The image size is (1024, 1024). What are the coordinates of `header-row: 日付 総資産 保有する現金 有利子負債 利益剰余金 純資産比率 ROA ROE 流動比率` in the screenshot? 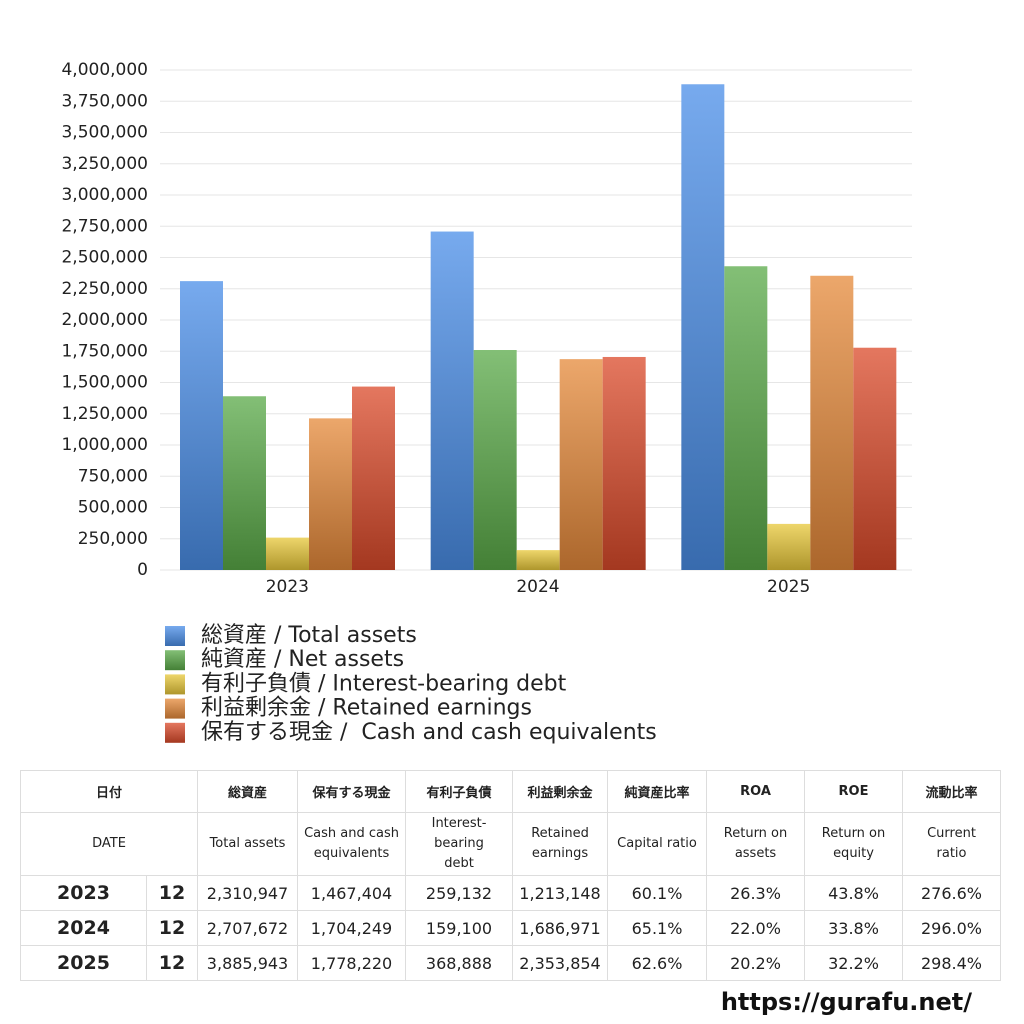 It's located at (510, 791).